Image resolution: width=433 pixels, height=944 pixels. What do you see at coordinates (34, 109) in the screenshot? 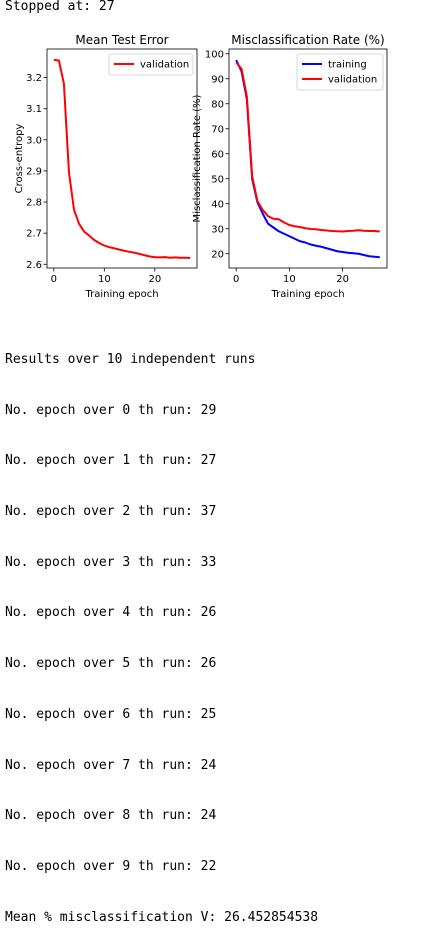
I see `y-tick-label: 3.1` at bounding box center [34, 109].